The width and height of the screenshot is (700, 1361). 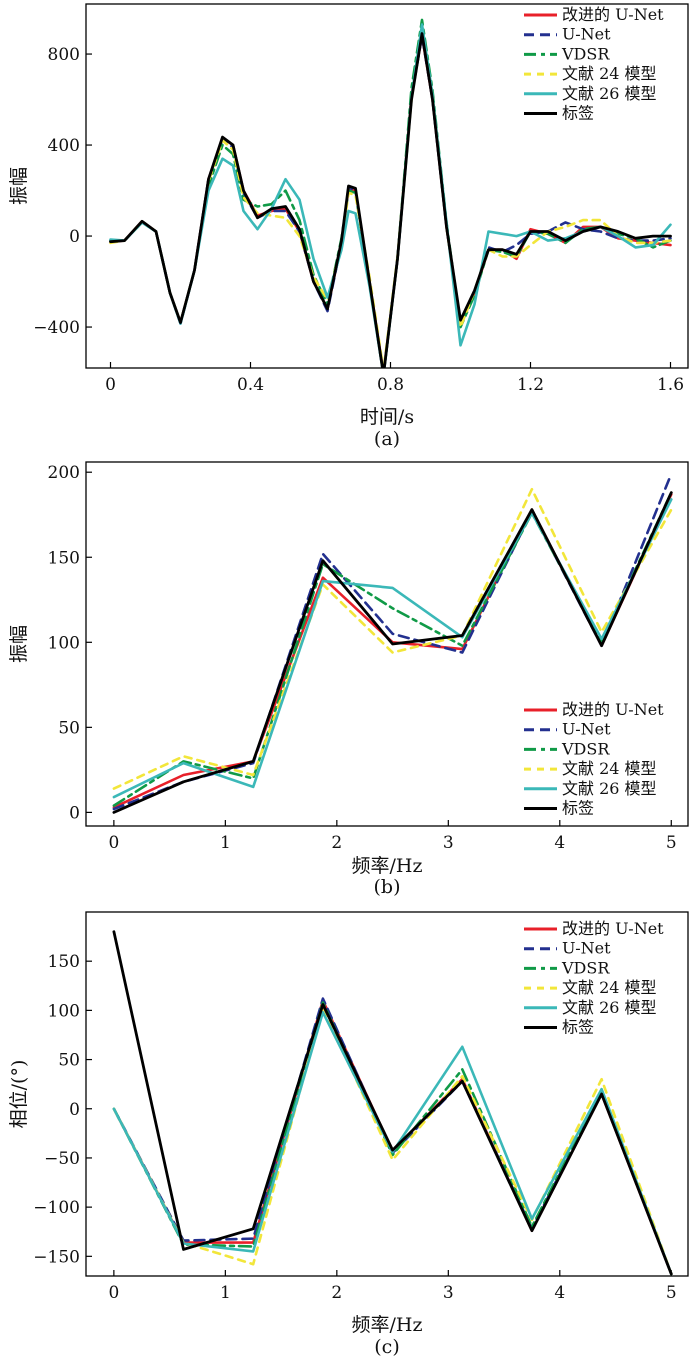 I want to click on x-tick-label: 1.6, so click(x=670, y=385).